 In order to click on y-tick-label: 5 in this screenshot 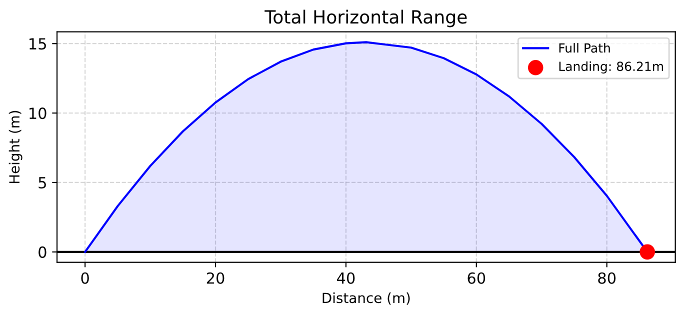, I will do `click(42, 183)`.